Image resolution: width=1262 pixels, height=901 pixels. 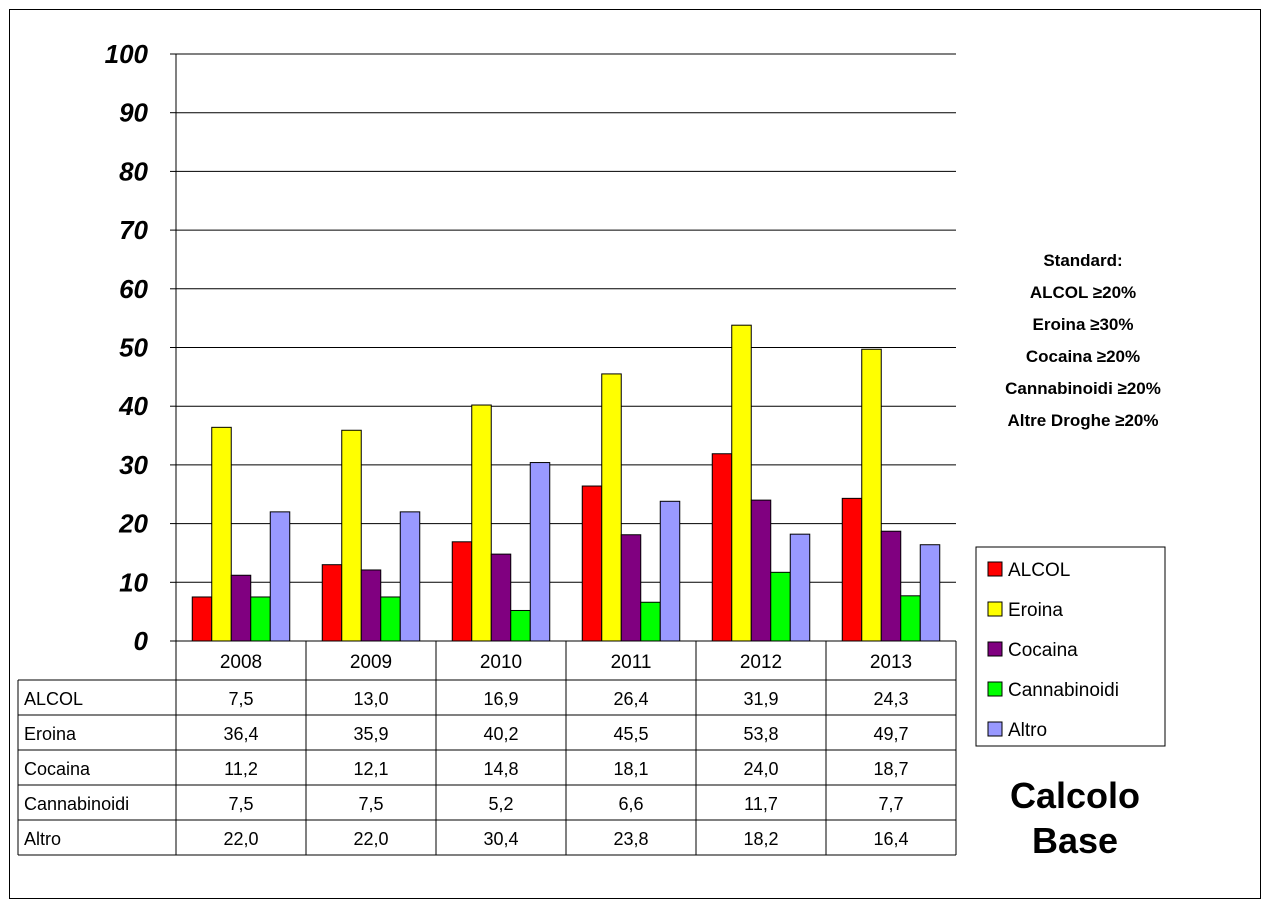 What do you see at coordinates (141, 641) in the screenshot?
I see `y-tick-label: 0` at bounding box center [141, 641].